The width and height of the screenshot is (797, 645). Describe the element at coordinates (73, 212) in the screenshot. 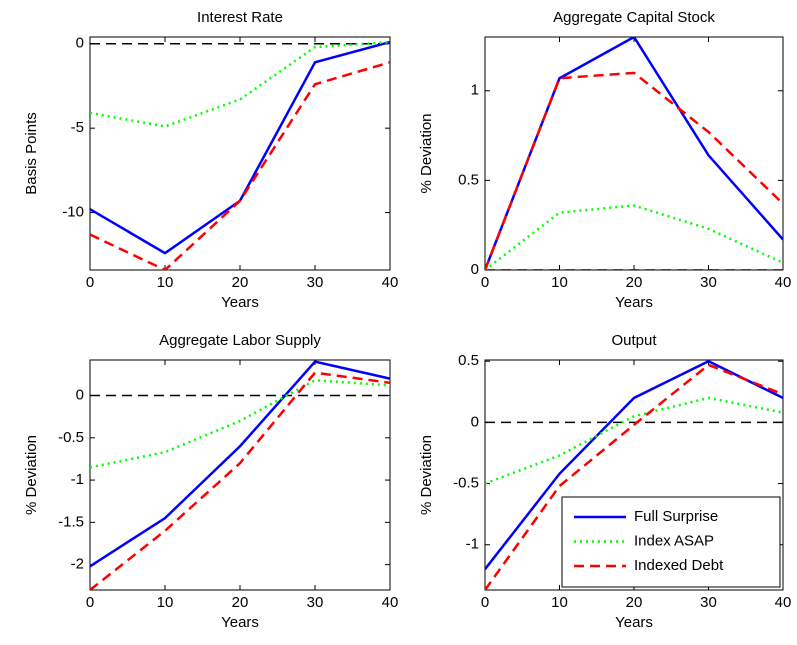

I see `y-tick-label: -10` at that location.